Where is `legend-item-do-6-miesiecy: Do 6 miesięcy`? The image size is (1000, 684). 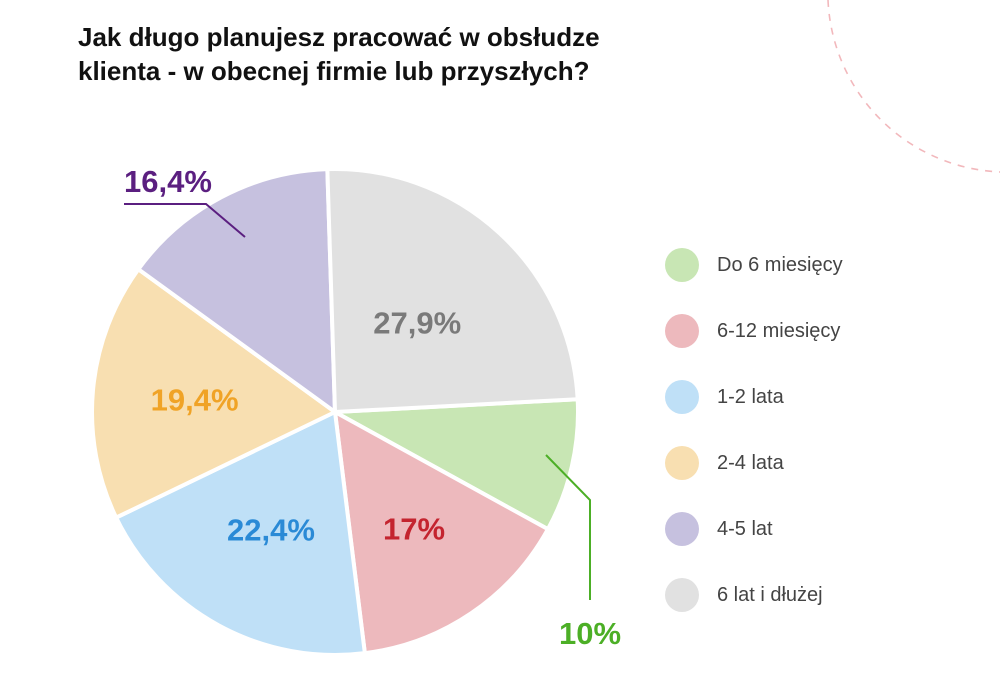
legend-item-do-6-miesiecy: Do 6 miesięcy is located at coordinates (754, 265).